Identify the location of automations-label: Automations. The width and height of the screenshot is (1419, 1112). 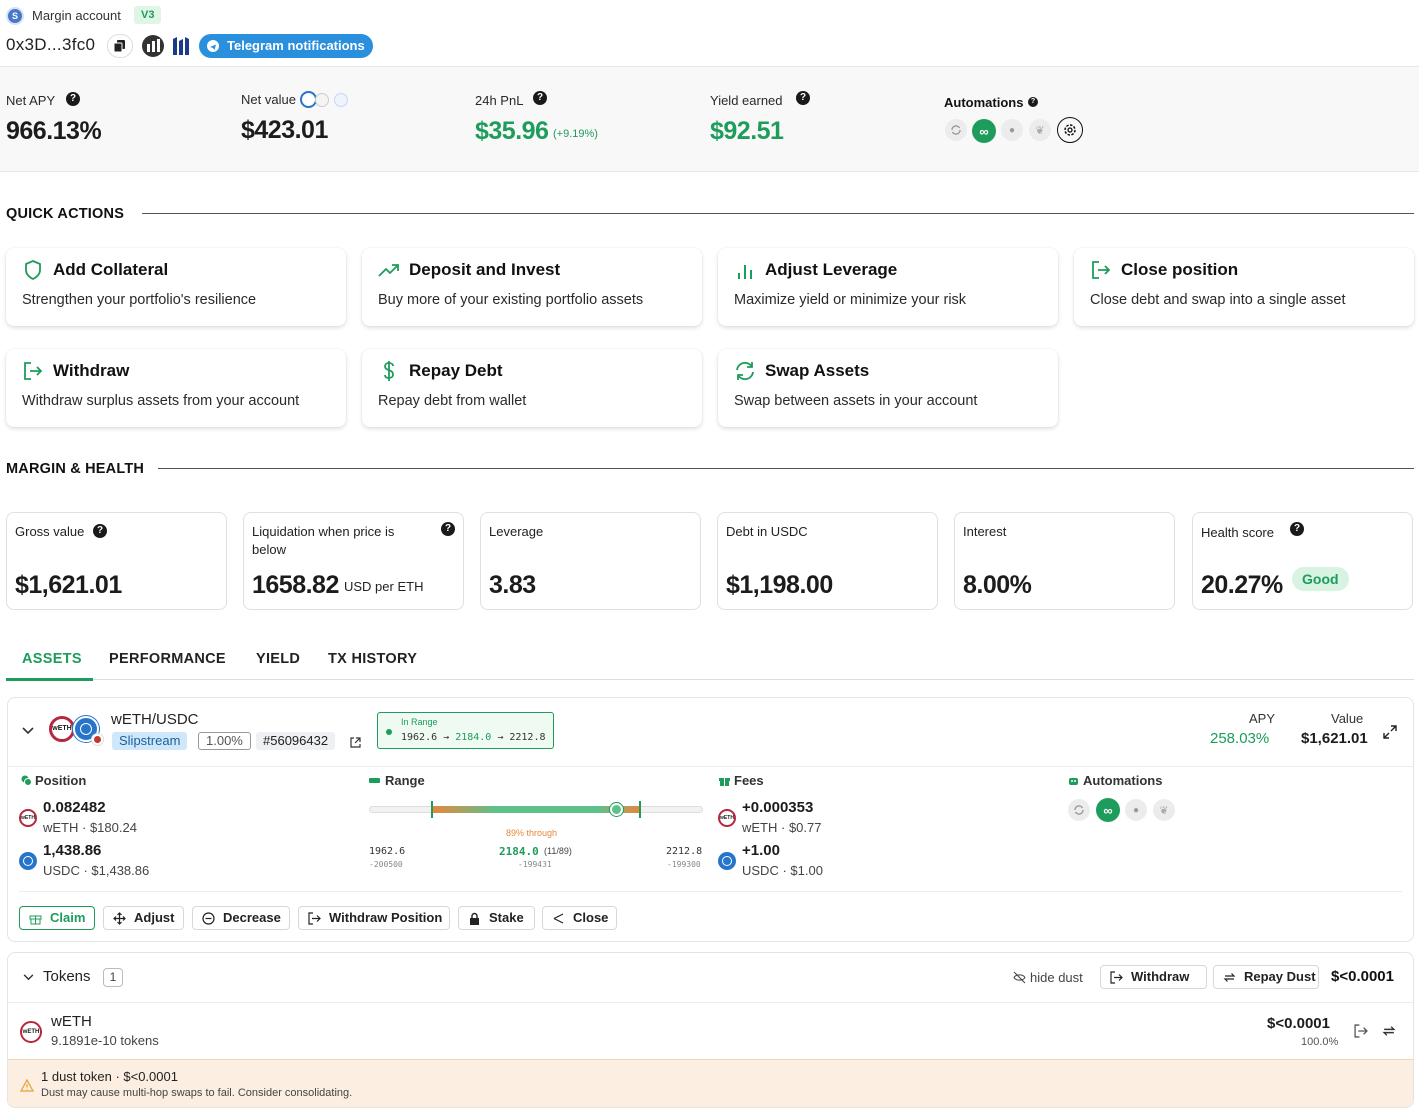
(1123, 780).